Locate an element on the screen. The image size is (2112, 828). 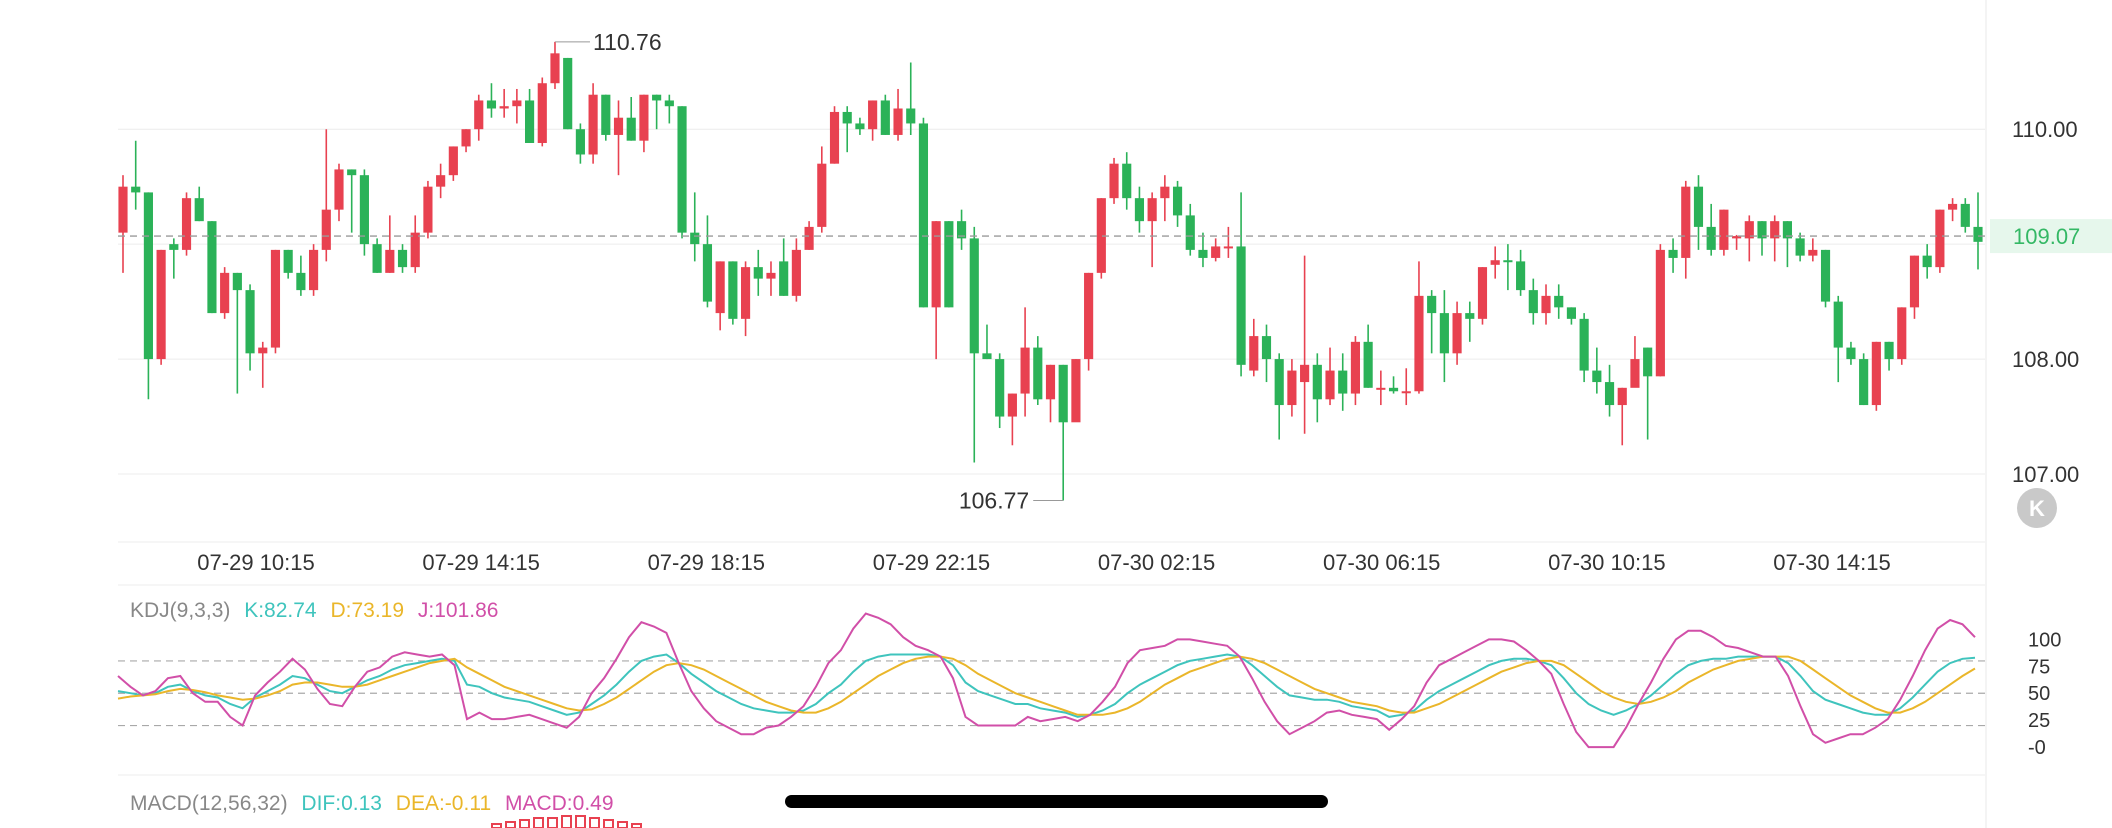
max-marker-label: 110.76 is located at coordinates (627, 42).